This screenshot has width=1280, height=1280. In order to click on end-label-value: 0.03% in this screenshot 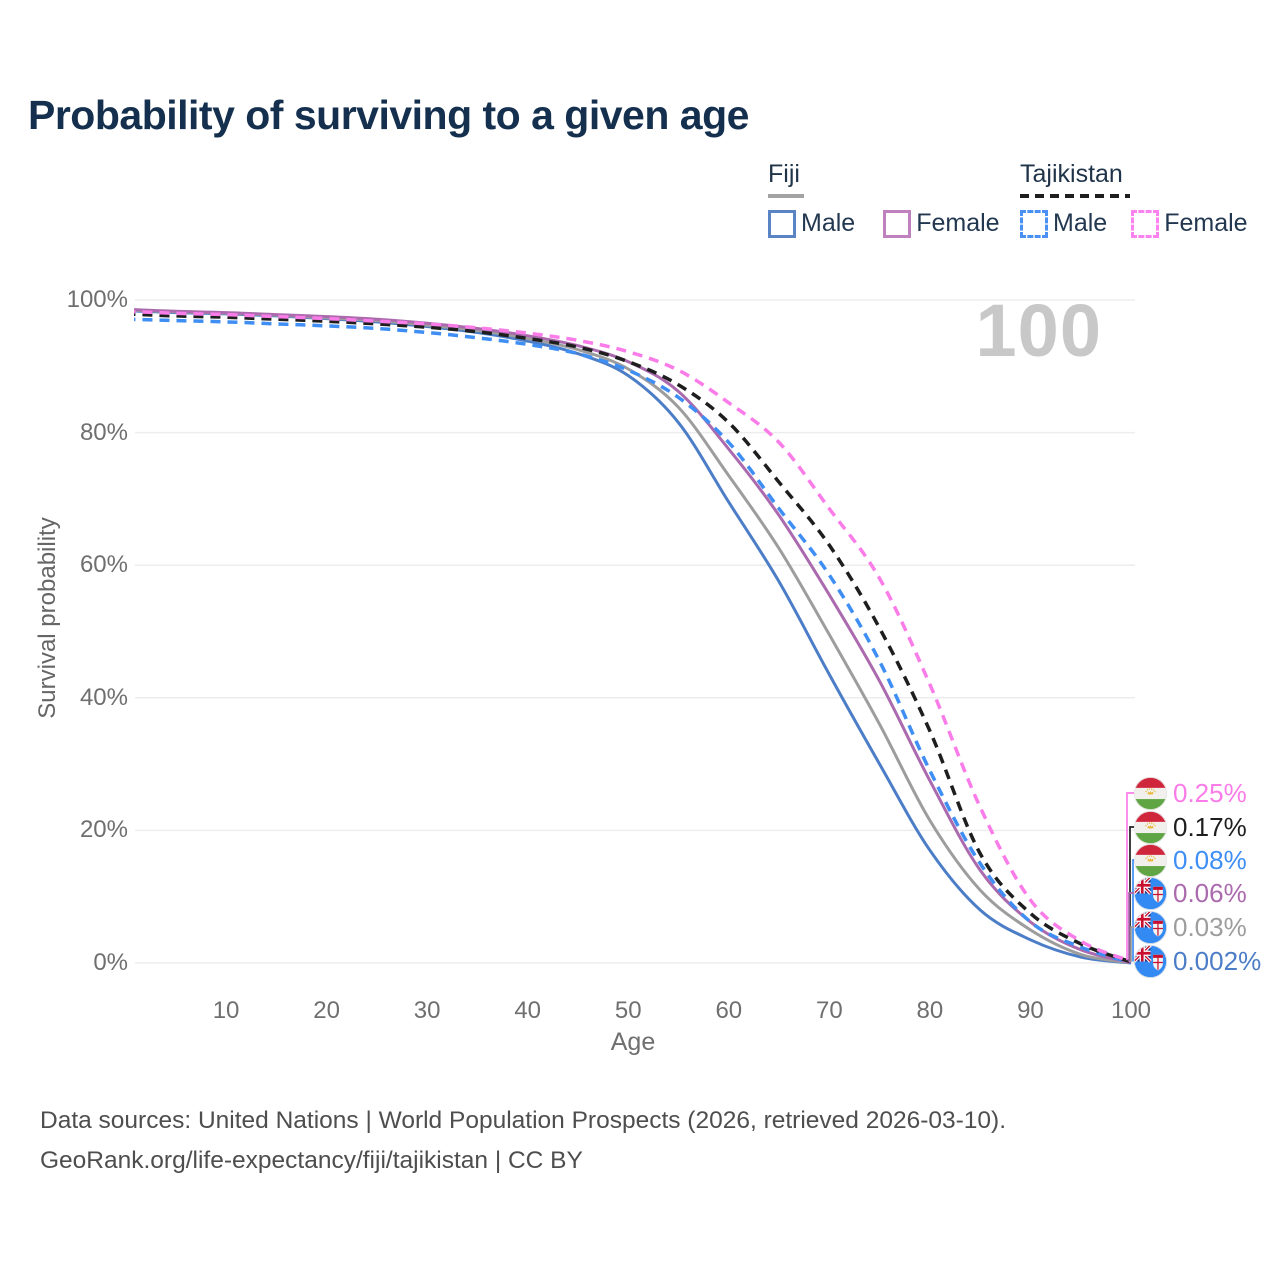, I will do `click(1210, 926)`.